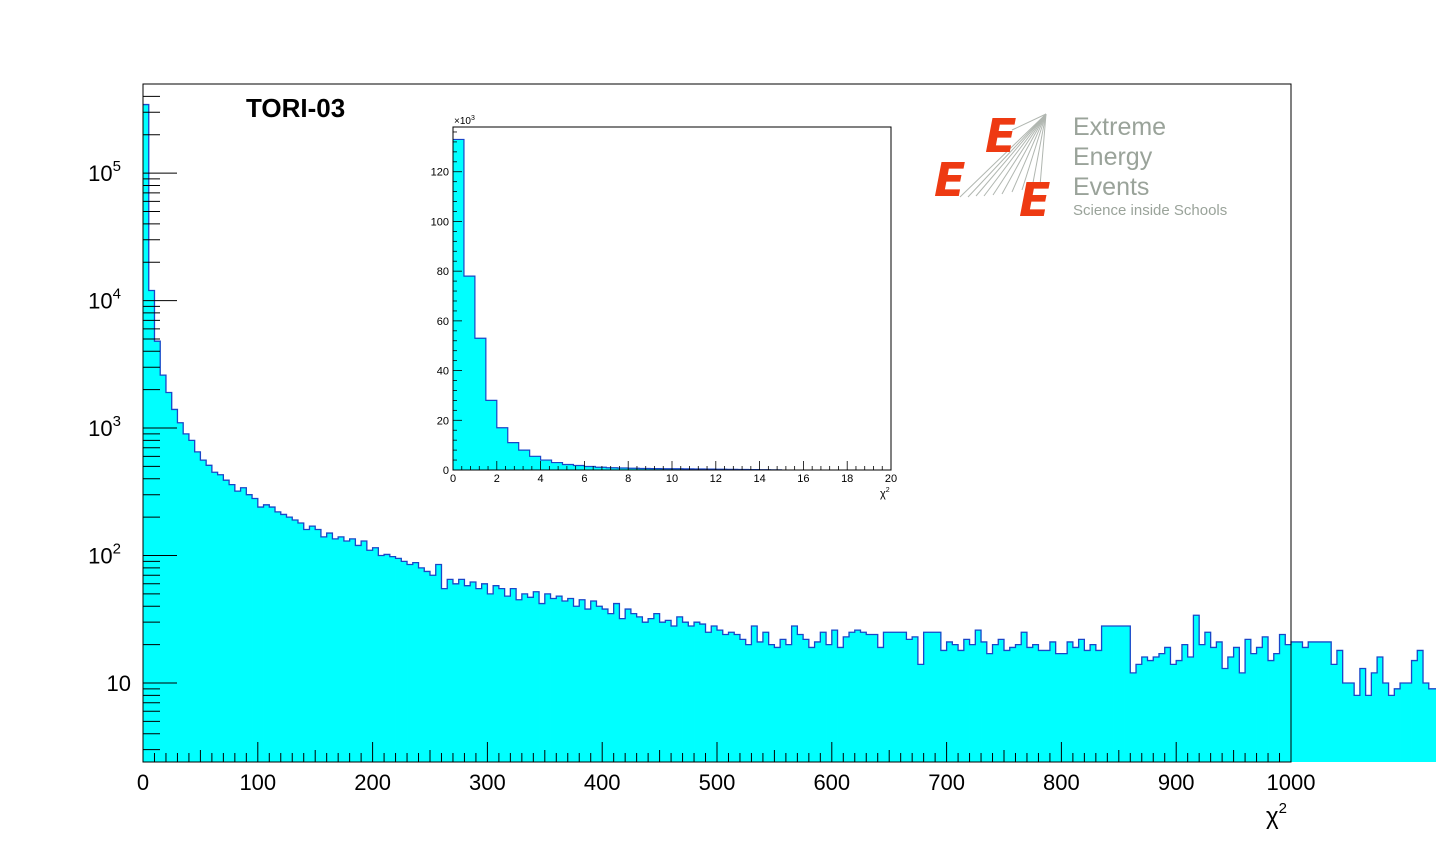  Describe the element at coordinates (1119, 127) in the screenshot. I see `logo-line-extreme: Extreme` at that location.